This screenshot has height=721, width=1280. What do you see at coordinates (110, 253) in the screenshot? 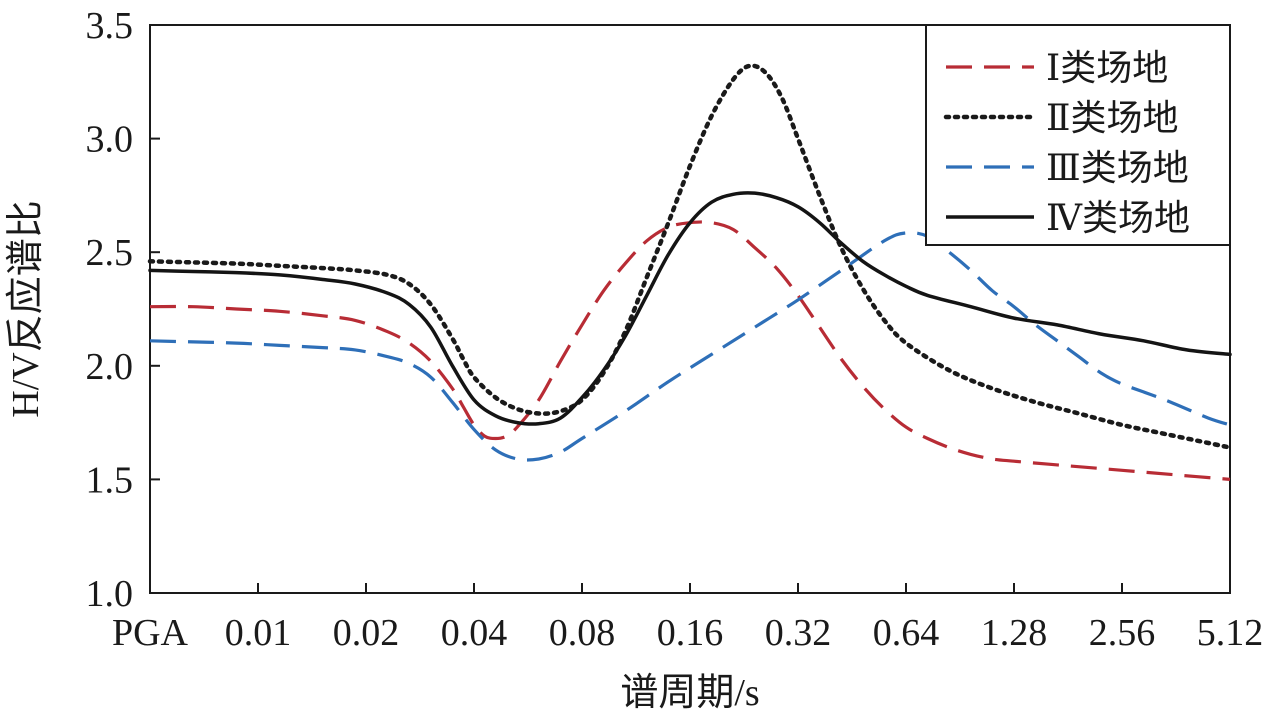
I see `y-tick-label: 2.5` at bounding box center [110, 253].